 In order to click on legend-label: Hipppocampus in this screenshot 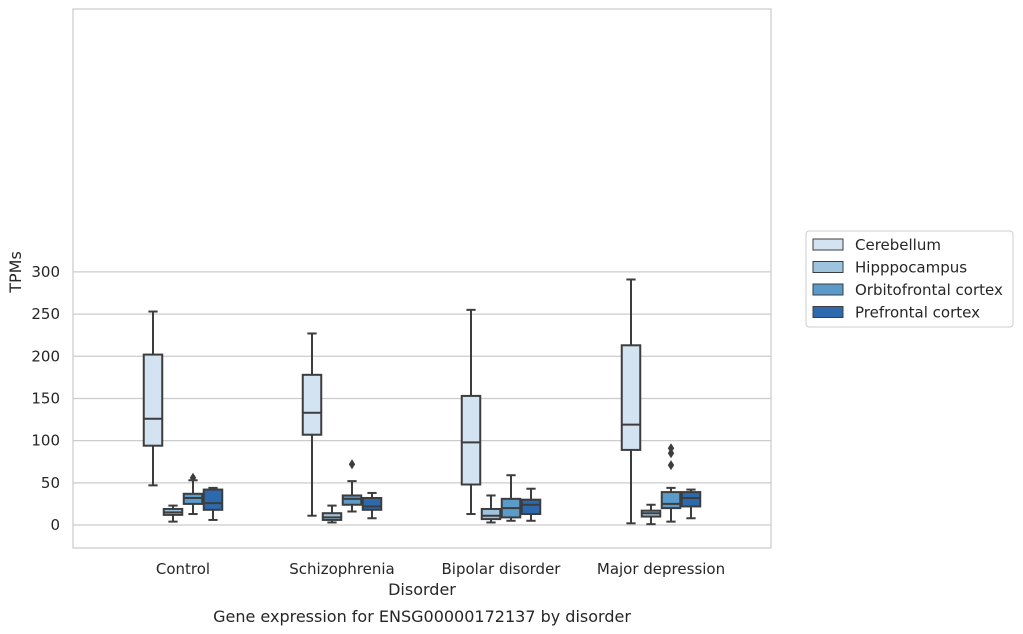, I will do `click(911, 268)`.